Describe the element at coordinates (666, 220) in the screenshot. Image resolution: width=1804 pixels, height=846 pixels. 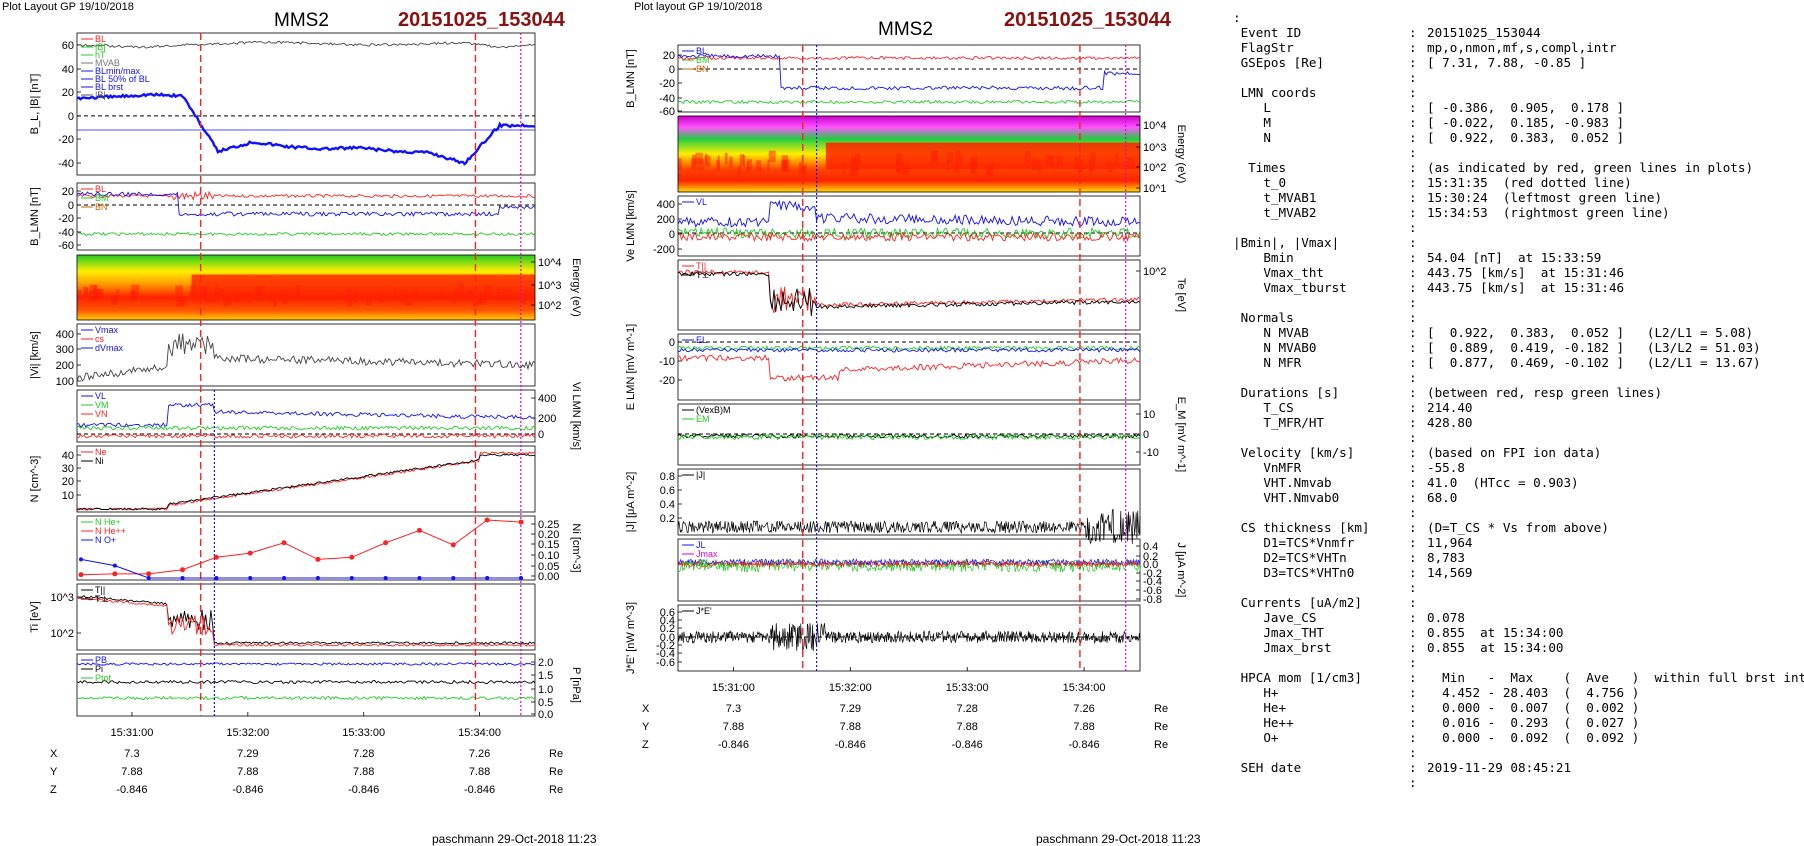
I see `y-tick-label: 200` at that location.